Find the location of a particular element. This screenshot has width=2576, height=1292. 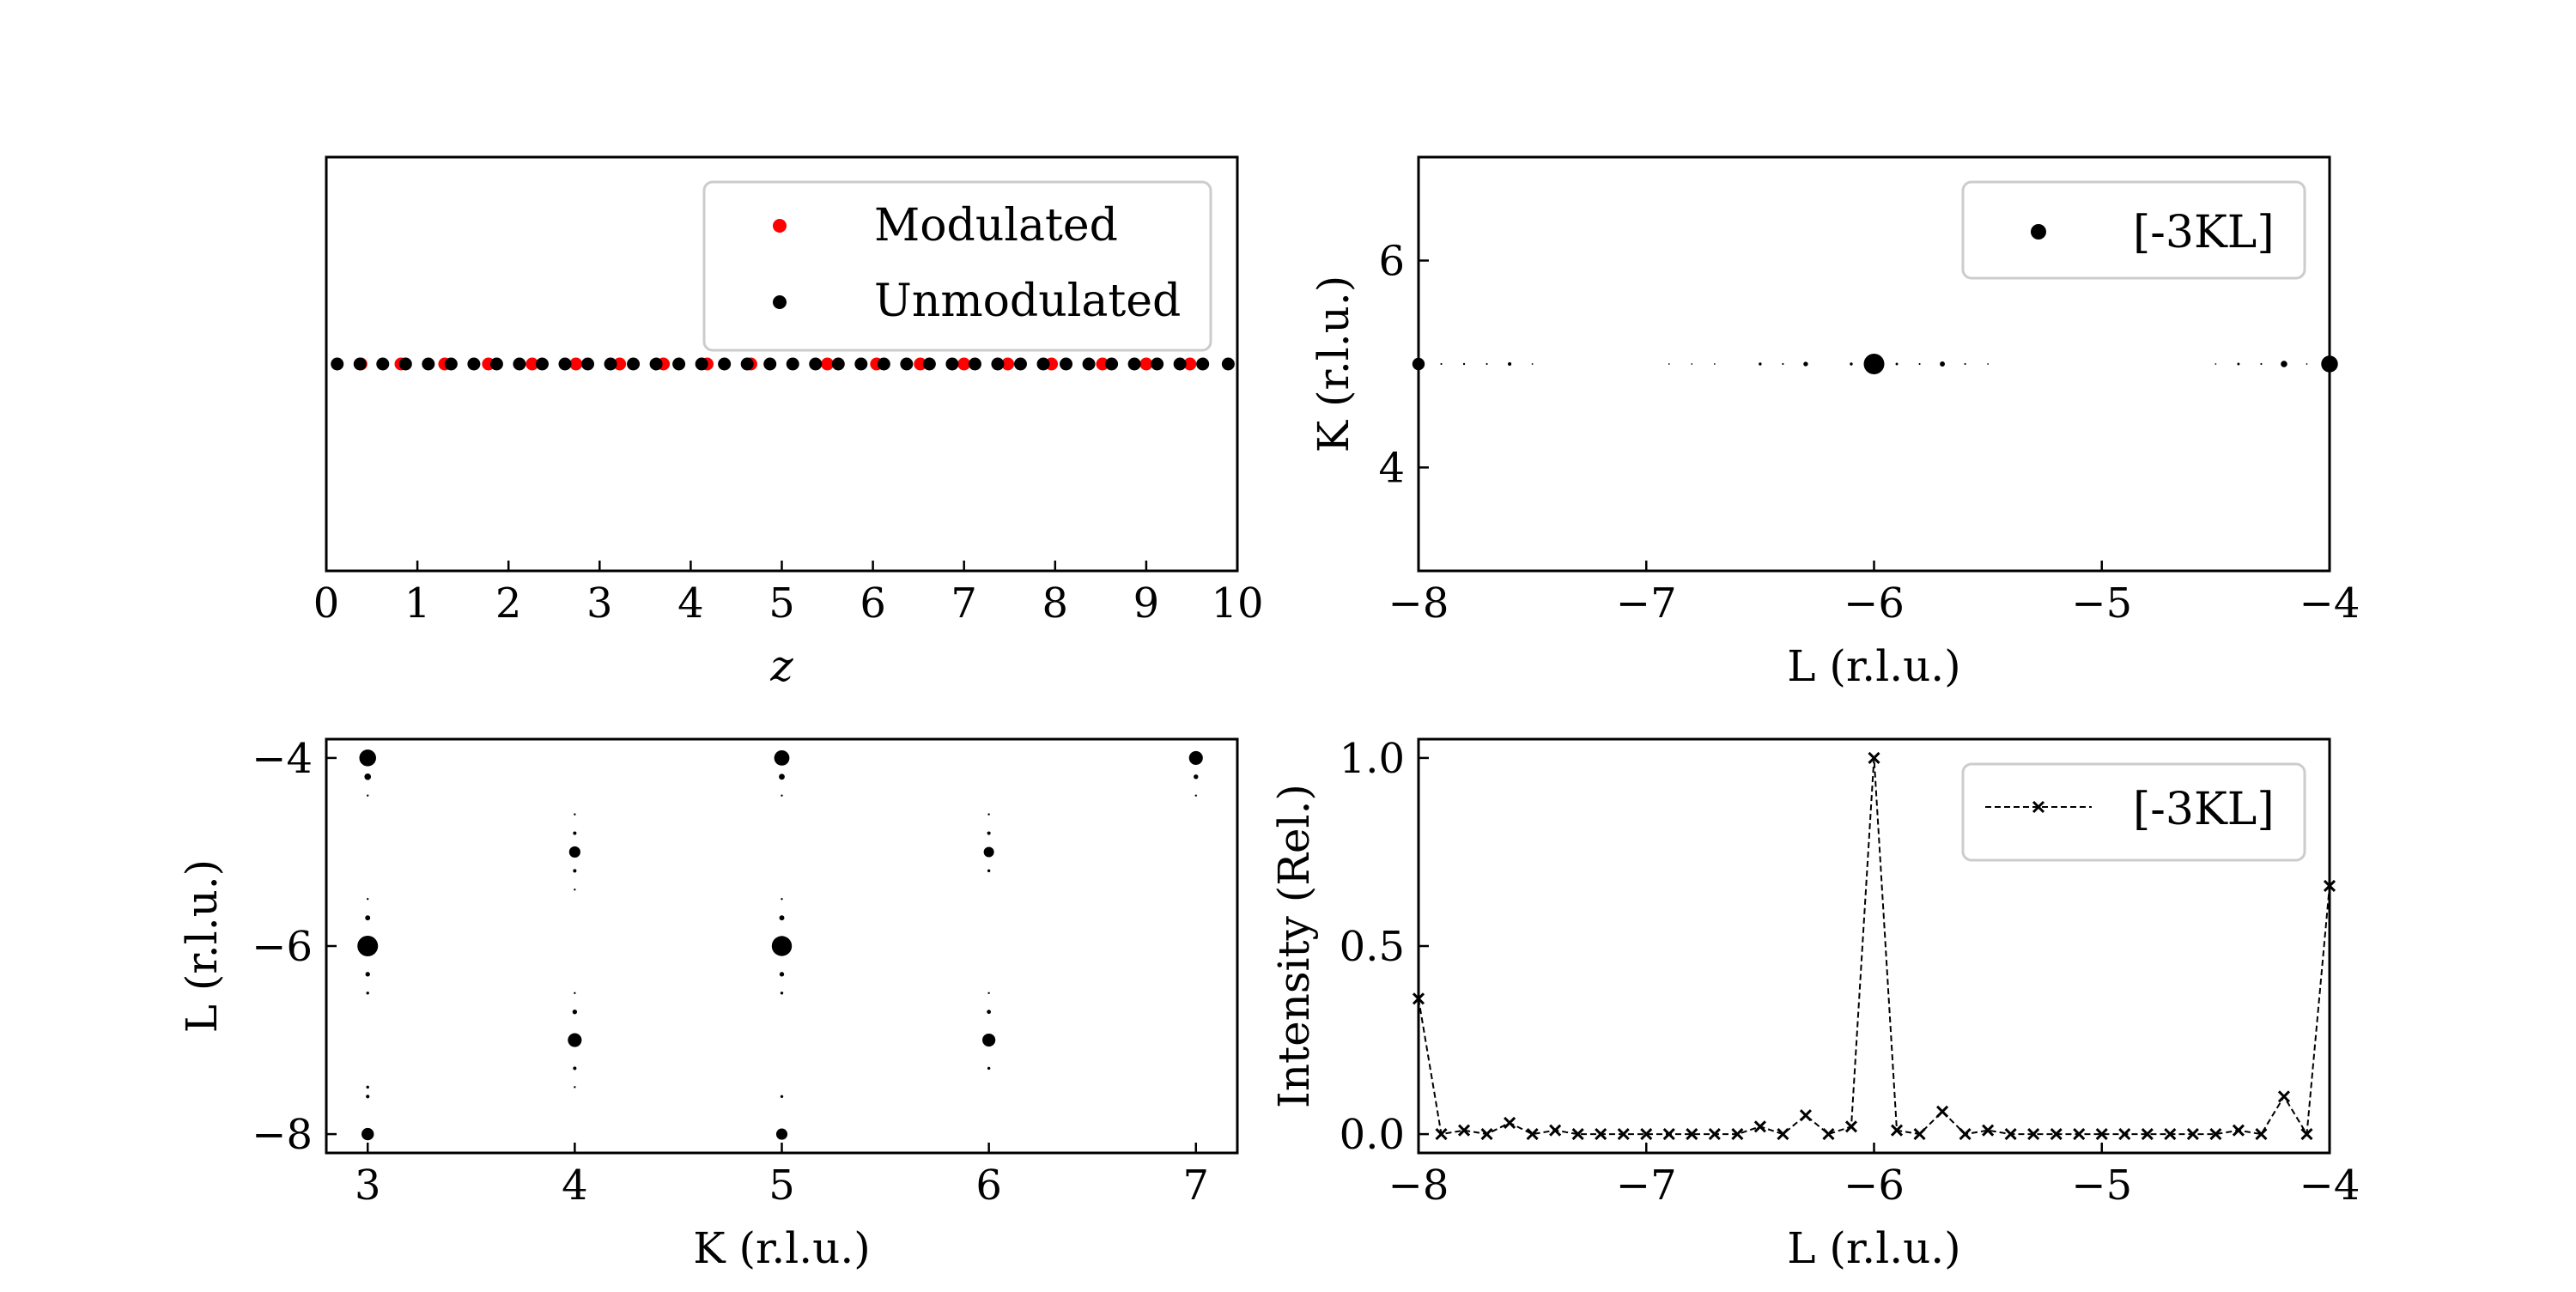

y-tick-label: 0.0 is located at coordinates (1372, 1135).